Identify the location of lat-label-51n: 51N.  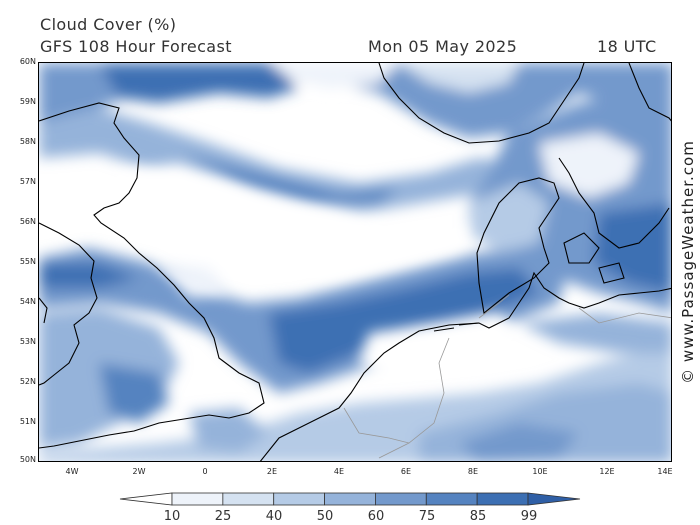
(27, 421).